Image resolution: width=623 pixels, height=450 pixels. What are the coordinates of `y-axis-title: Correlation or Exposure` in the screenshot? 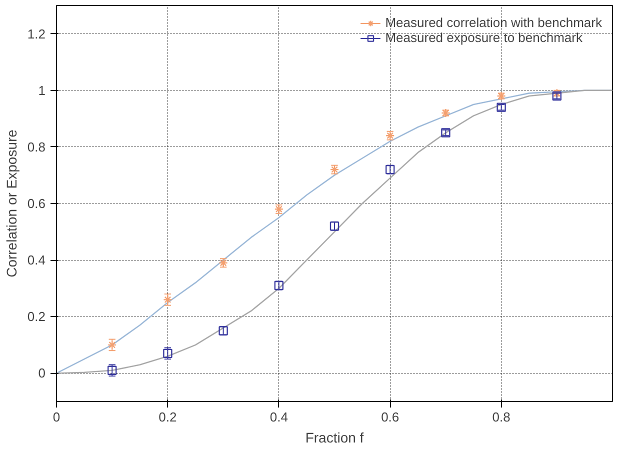 It's located at (11, 203).